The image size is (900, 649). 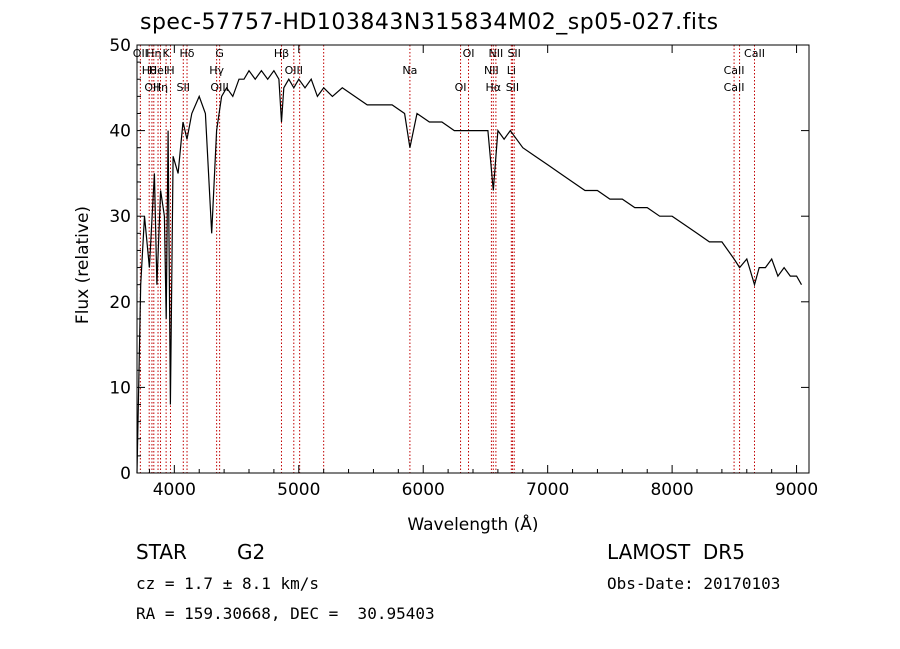 I want to click on obs-date: Obs-Date: 20170103, so click(x=694, y=583).